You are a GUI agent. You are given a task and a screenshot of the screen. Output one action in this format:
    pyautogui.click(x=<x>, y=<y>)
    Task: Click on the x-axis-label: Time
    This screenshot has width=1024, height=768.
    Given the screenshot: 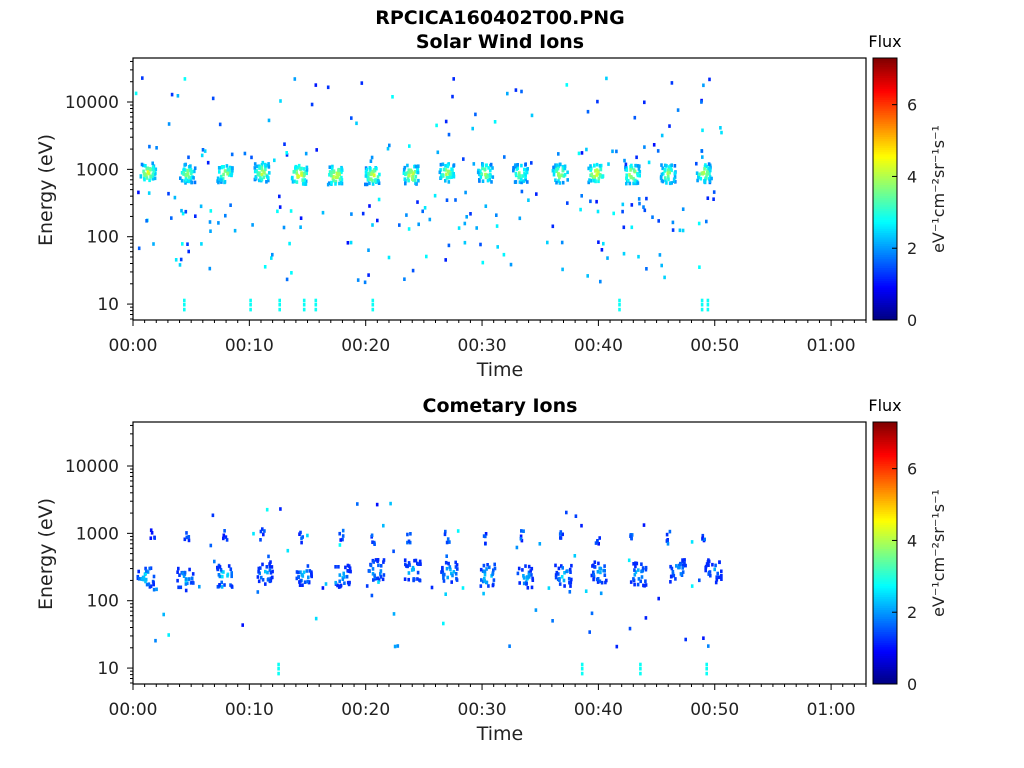 What is the action you would take?
    pyautogui.click(x=500, y=370)
    